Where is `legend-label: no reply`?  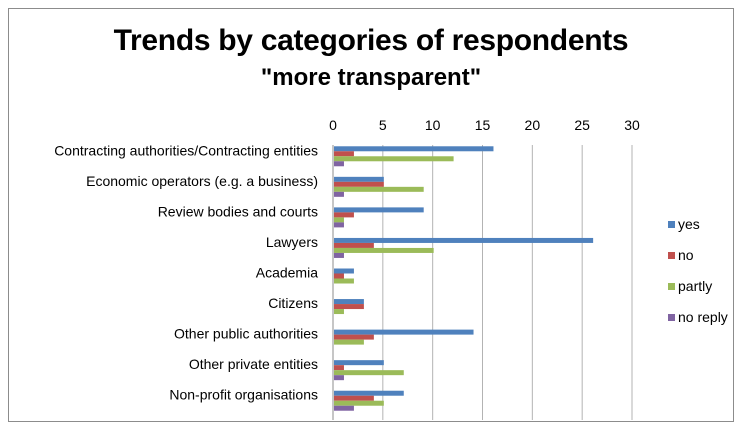
legend-label: no reply is located at coordinates (703, 317).